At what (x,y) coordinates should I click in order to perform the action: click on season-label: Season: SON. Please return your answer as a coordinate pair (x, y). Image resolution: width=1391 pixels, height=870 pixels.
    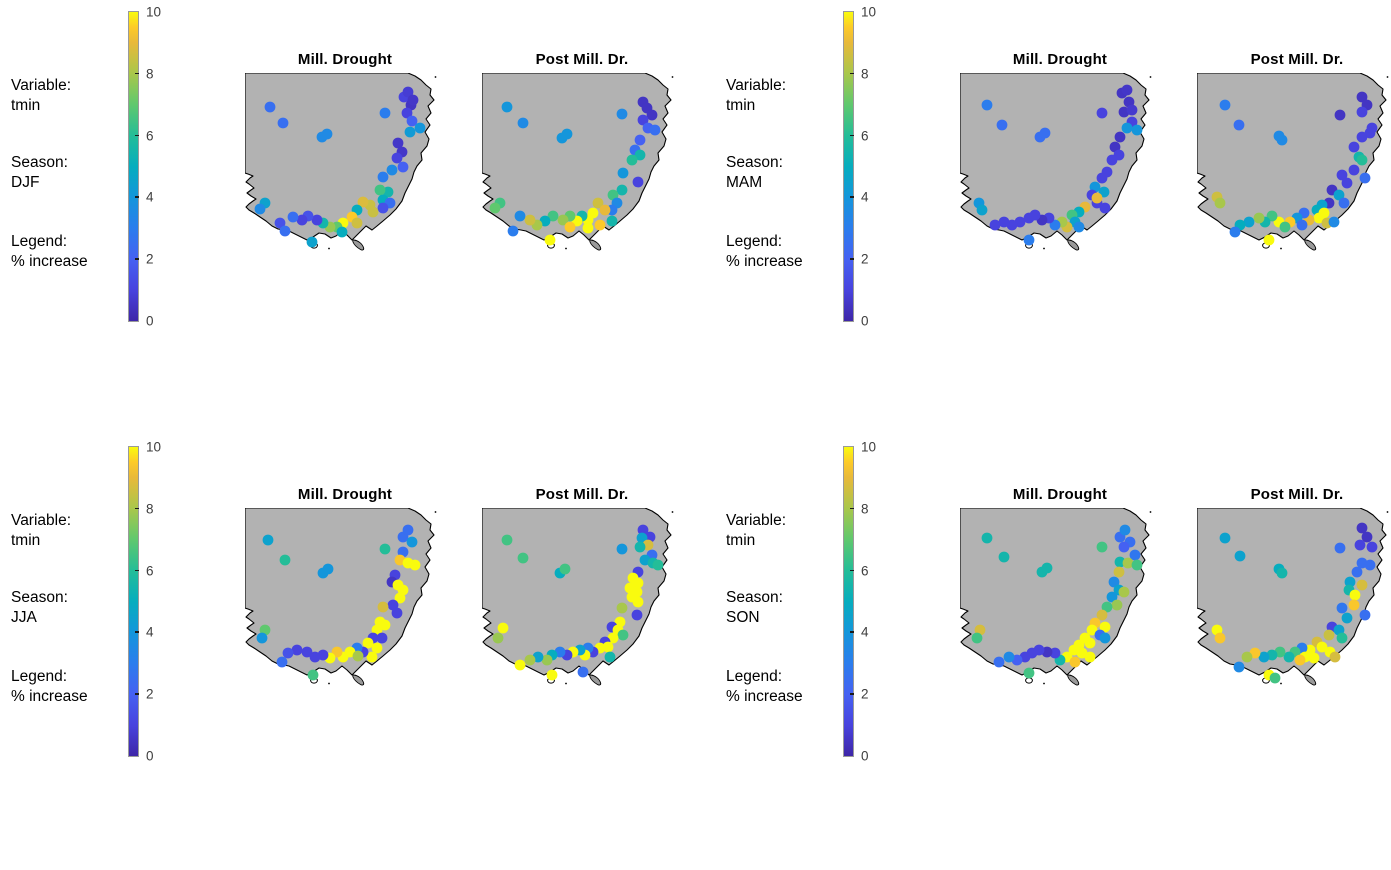
    Looking at the image, I should click on (754, 608).